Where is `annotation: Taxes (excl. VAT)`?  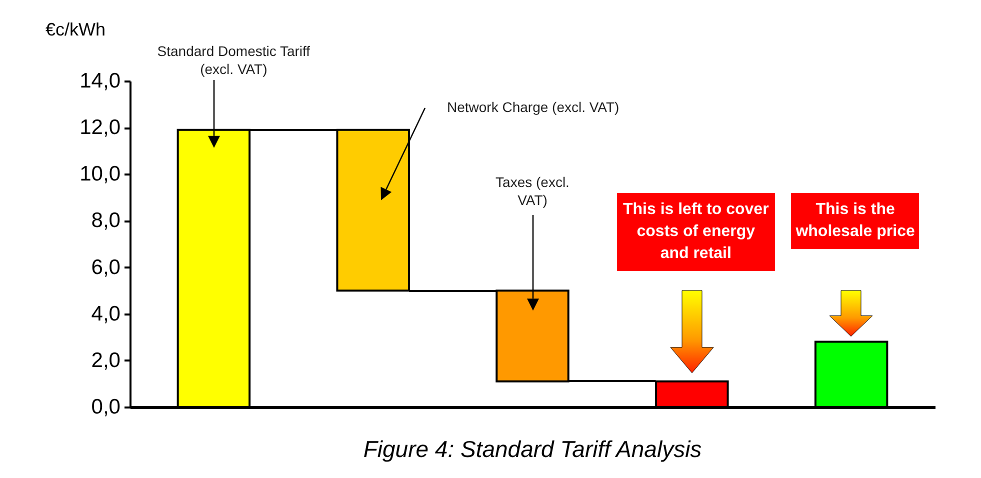 annotation: Taxes (excl. VAT) is located at coordinates (532, 191).